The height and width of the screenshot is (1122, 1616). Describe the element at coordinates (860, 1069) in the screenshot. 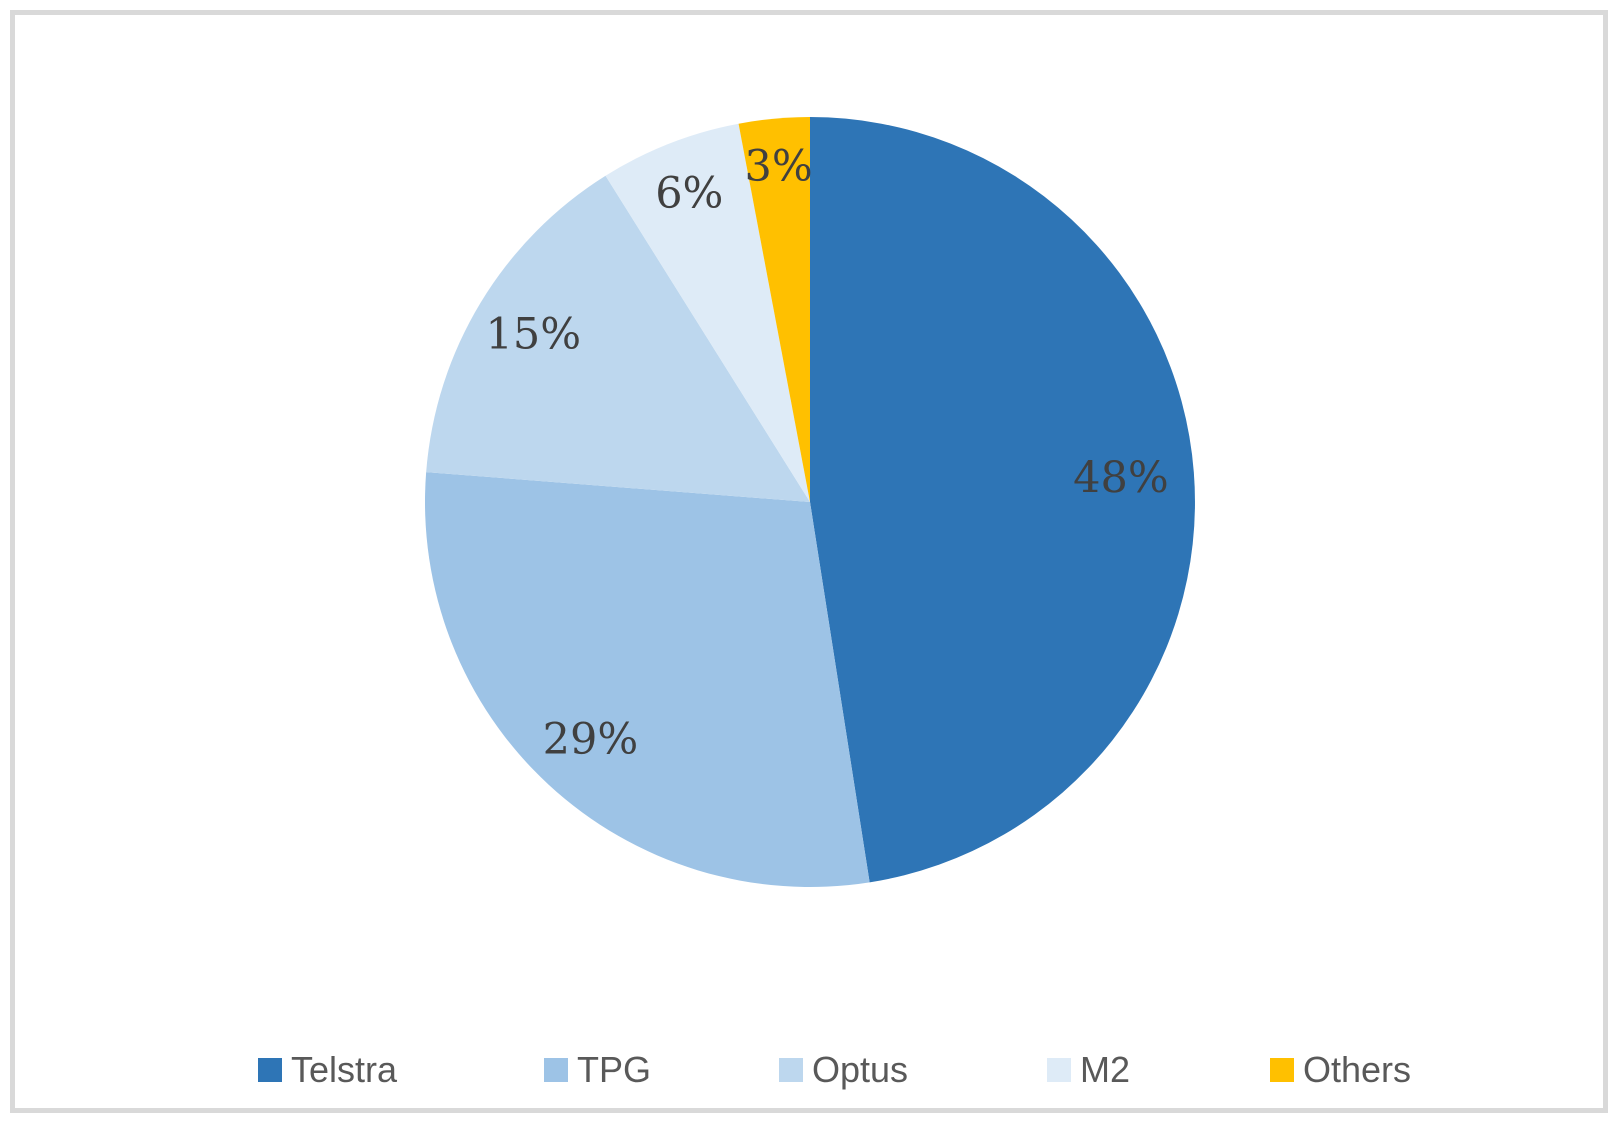

I see `legend-label-optus: Optus` at that location.